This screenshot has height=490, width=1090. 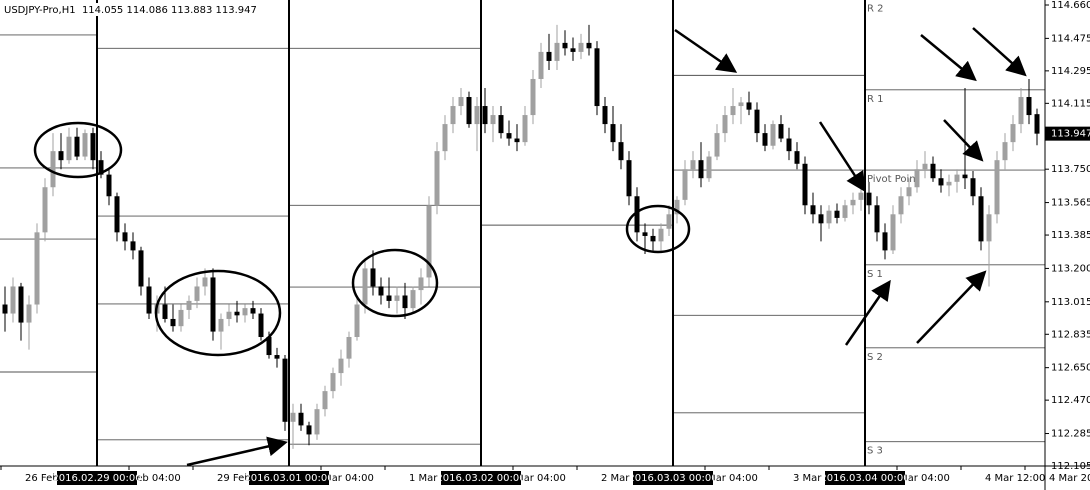 What do you see at coordinates (875, 99) in the screenshot?
I see `pivot-label: R 1` at bounding box center [875, 99].